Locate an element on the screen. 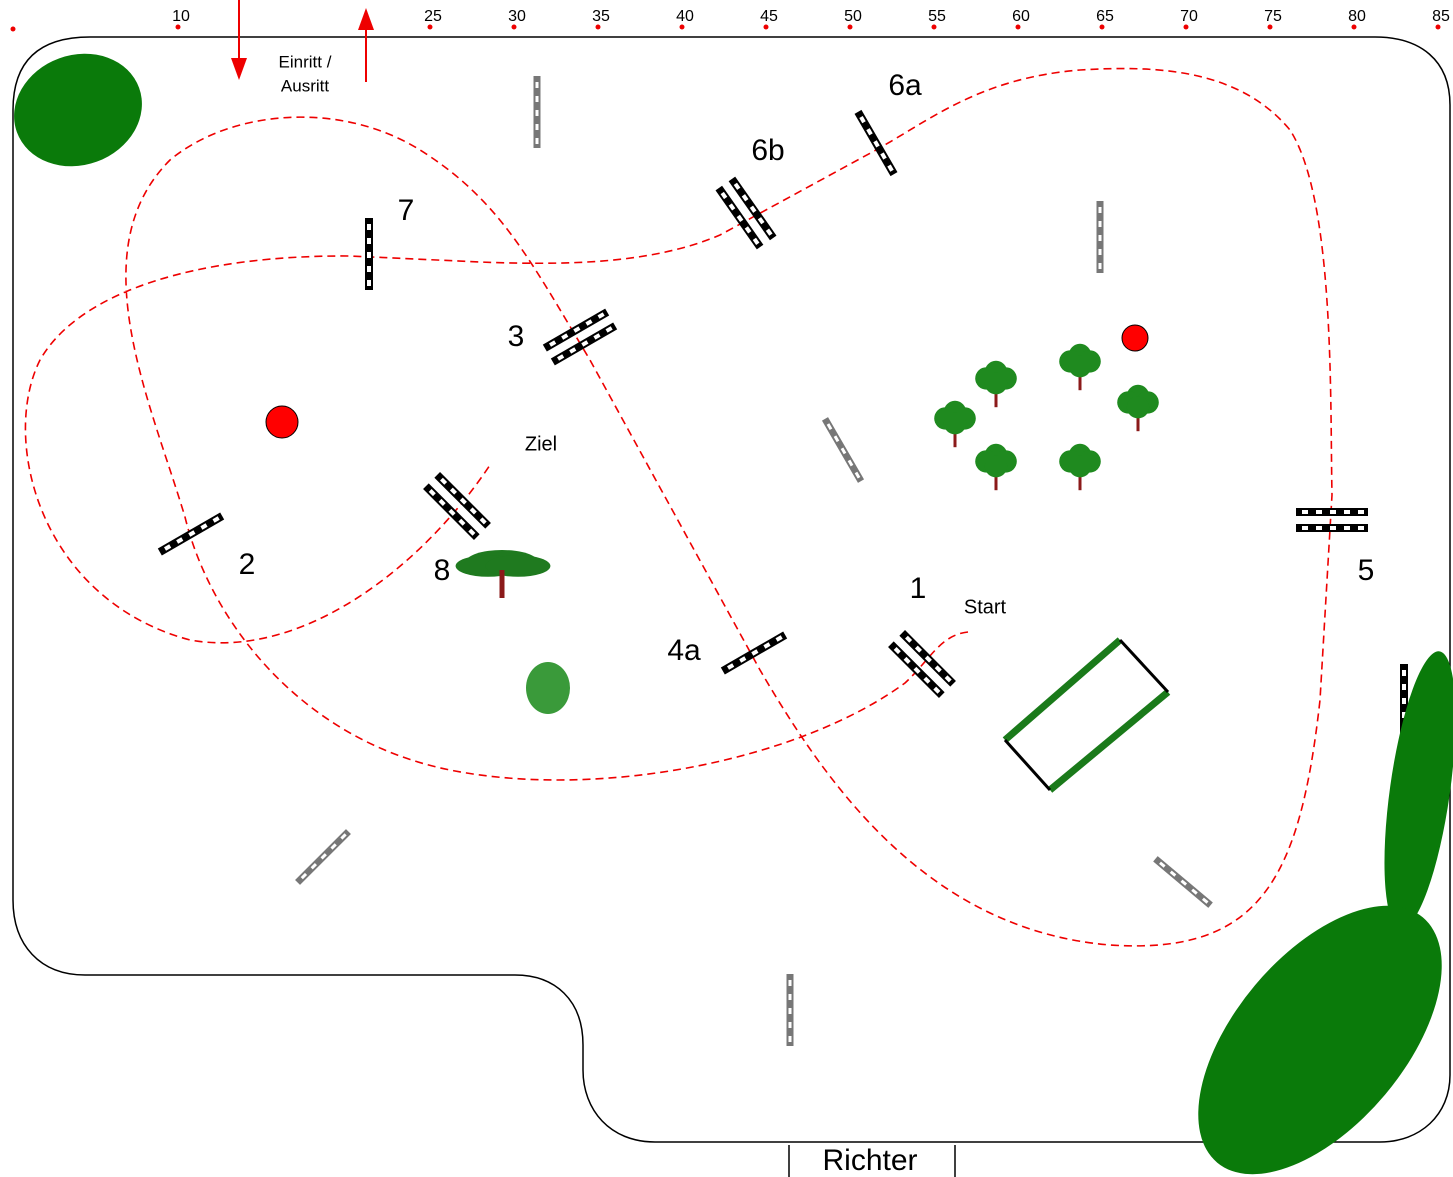 This screenshot has height=1177, width=1453. entry-arrows is located at coordinates (302, 41).